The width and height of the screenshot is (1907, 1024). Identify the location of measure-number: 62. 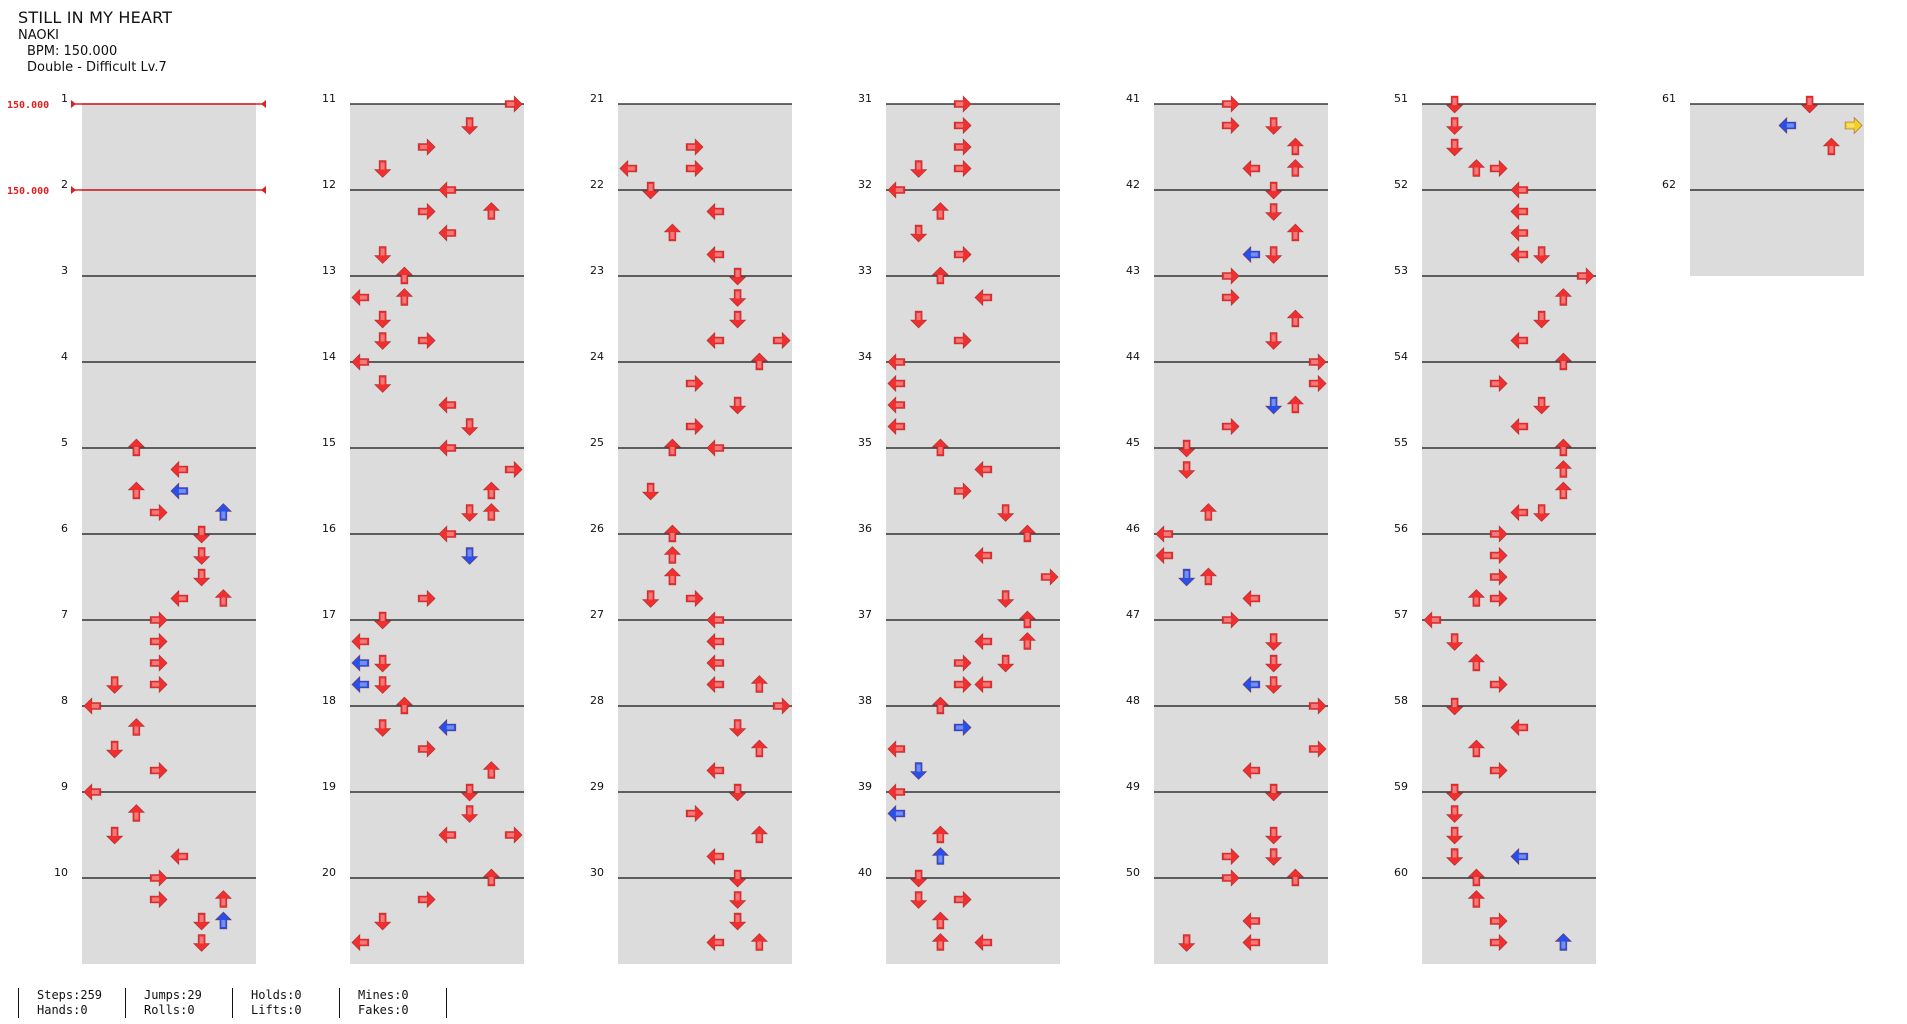
(1669, 184).